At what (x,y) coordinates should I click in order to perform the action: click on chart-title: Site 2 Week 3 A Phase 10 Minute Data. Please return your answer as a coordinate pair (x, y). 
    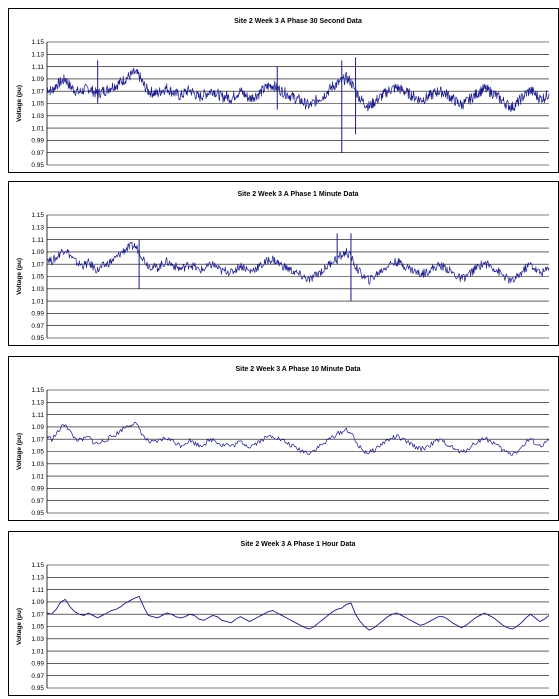
    Looking at the image, I should click on (297, 369).